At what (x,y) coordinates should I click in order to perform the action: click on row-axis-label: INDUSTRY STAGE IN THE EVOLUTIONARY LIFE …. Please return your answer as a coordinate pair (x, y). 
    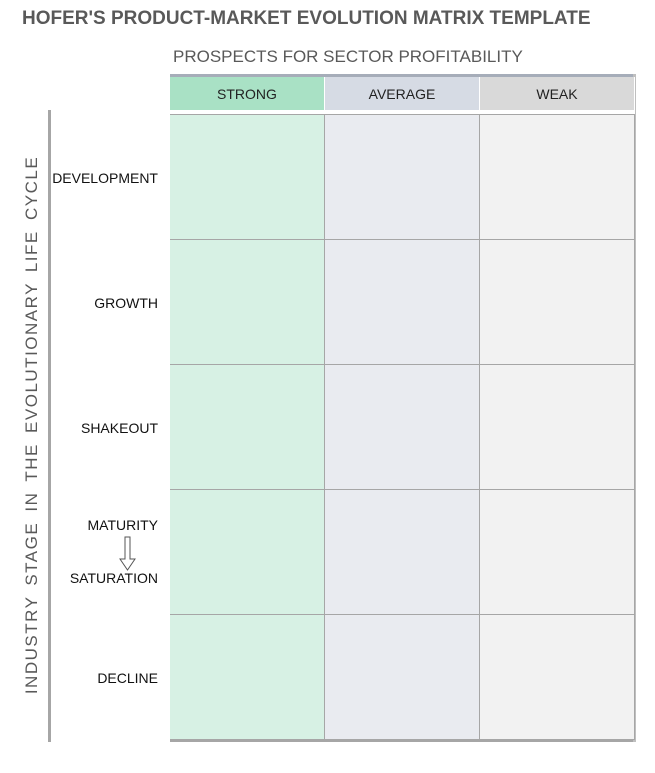
    Looking at the image, I should click on (31, 425).